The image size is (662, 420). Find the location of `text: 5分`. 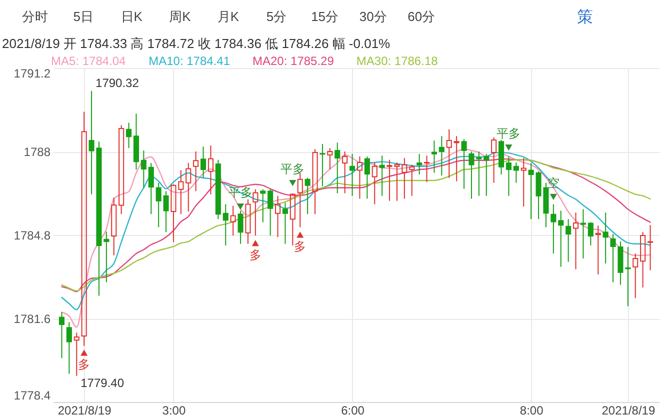

text: 5分 is located at coordinates (276, 16).